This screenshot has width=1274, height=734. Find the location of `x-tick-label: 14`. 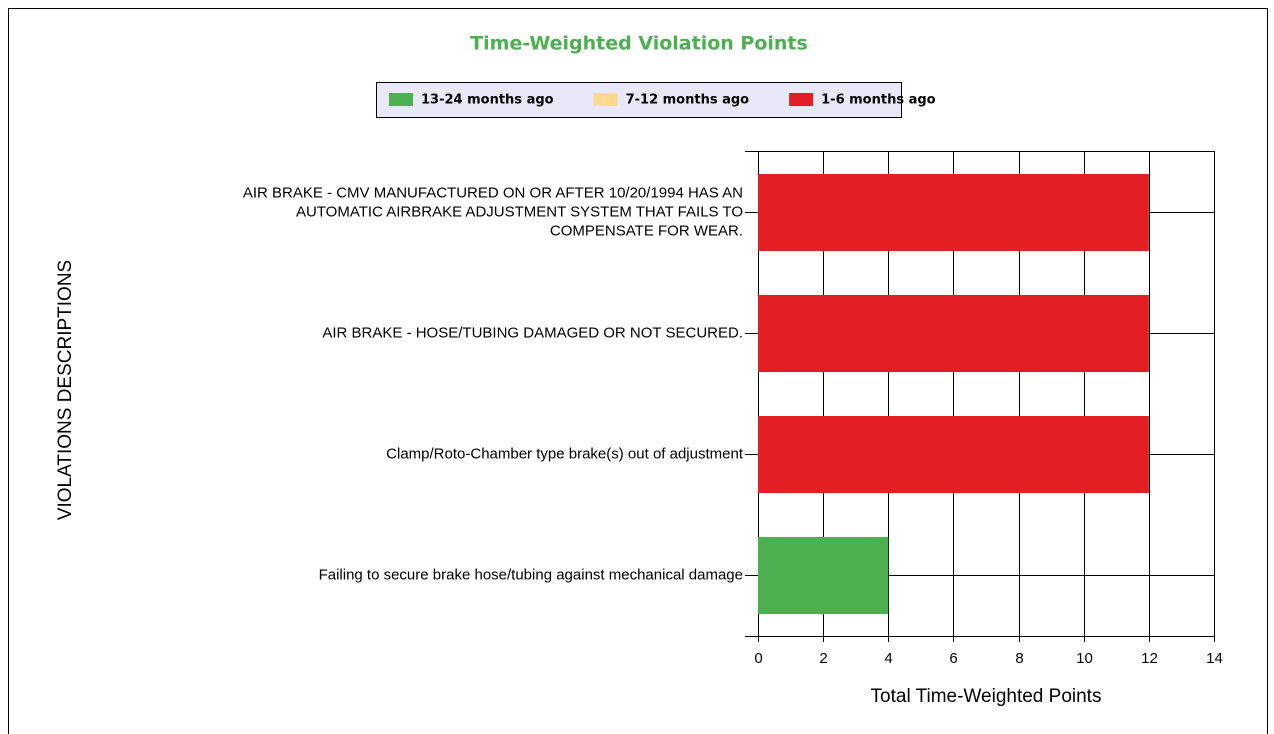

x-tick-label: 14 is located at coordinates (1214, 658).